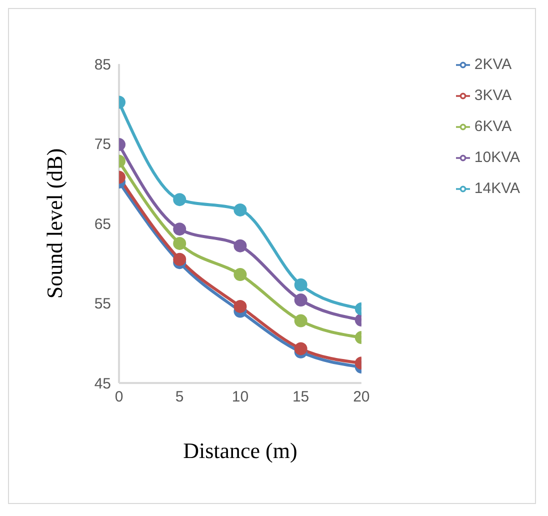 The height and width of the screenshot is (516, 548). What do you see at coordinates (497, 157) in the screenshot?
I see `legend-label: 10KVA` at bounding box center [497, 157].